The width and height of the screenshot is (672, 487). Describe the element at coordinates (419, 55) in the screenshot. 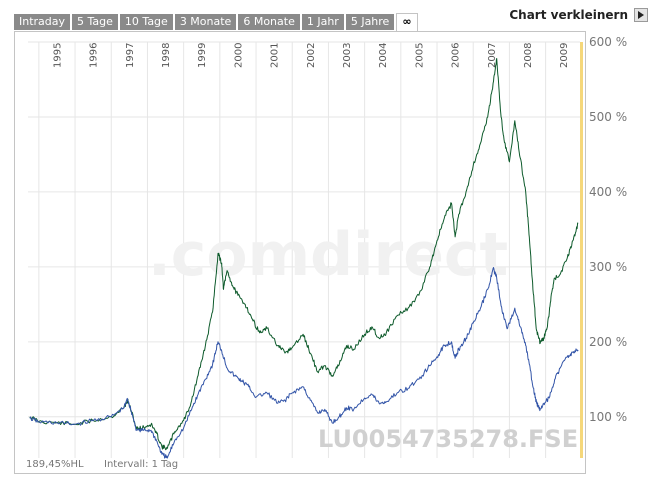

I see `x-tick-label: 2005` at that location.